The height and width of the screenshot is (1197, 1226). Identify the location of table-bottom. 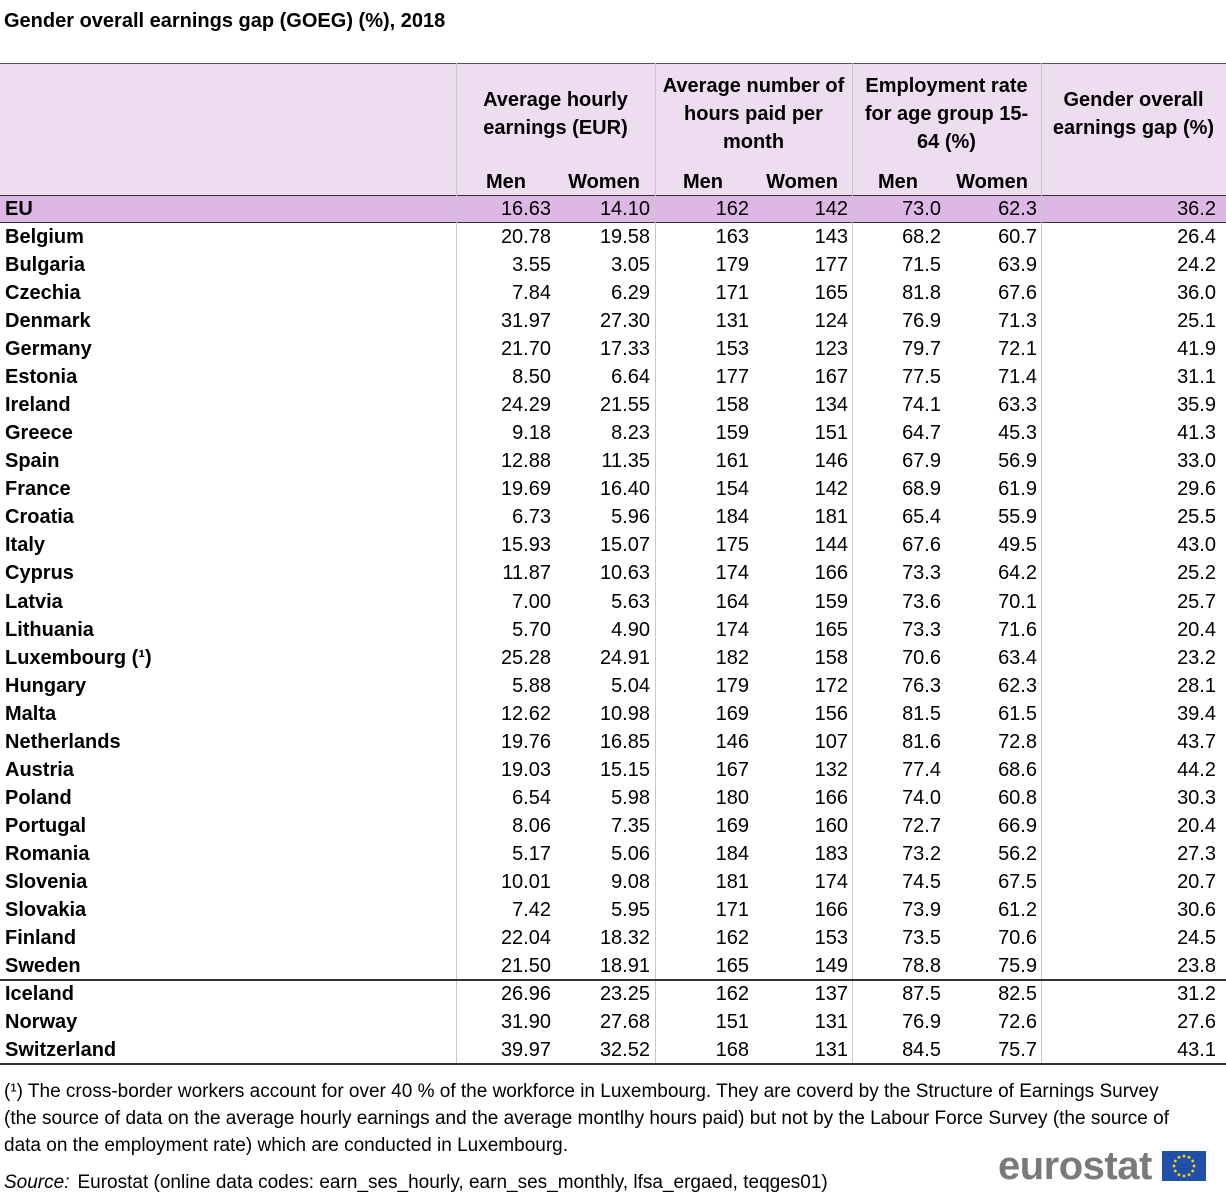
(613, 1064).